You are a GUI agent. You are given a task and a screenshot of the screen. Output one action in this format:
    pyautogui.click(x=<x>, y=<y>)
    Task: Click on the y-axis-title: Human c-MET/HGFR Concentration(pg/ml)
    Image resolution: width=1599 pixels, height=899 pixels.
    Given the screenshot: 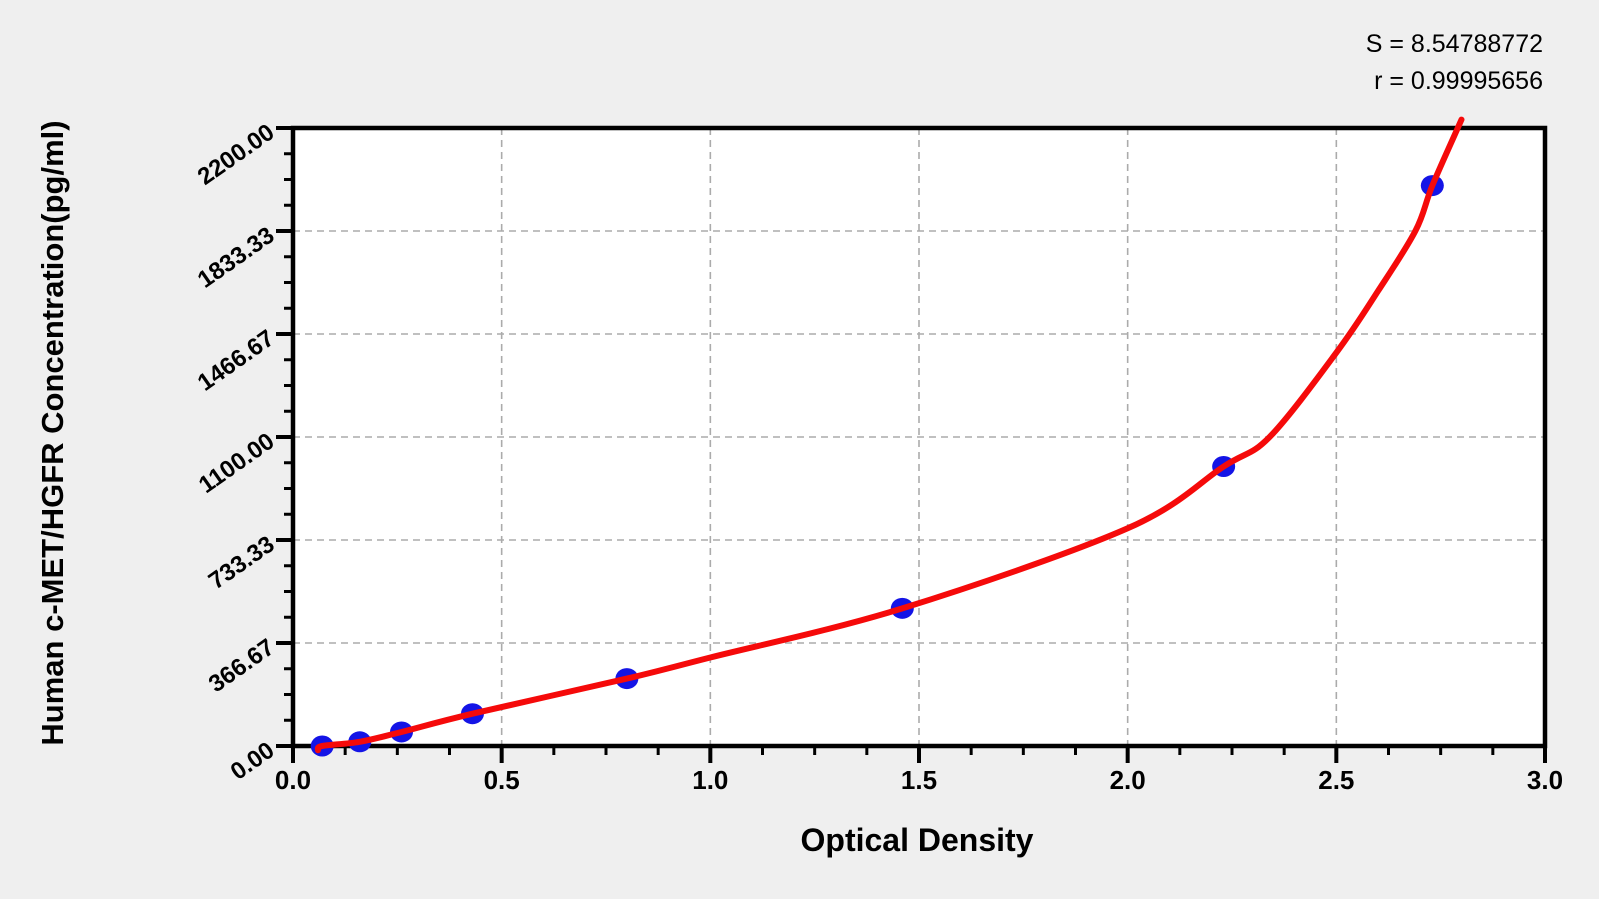 What is the action you would take?
    pyautogui.click(x=52, y=433)
    